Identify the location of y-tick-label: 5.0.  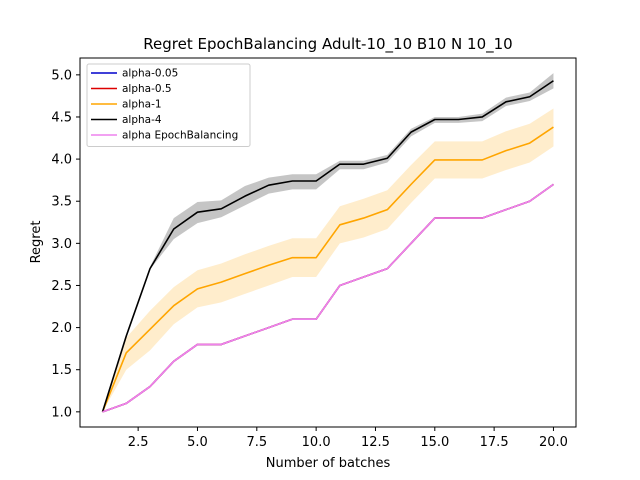
(61, 75).